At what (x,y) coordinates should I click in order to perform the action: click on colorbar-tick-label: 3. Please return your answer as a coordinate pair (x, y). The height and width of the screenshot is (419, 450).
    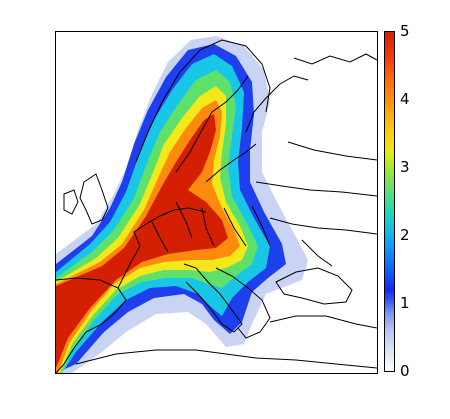
    Looking at the image, I should click on (405, 167).